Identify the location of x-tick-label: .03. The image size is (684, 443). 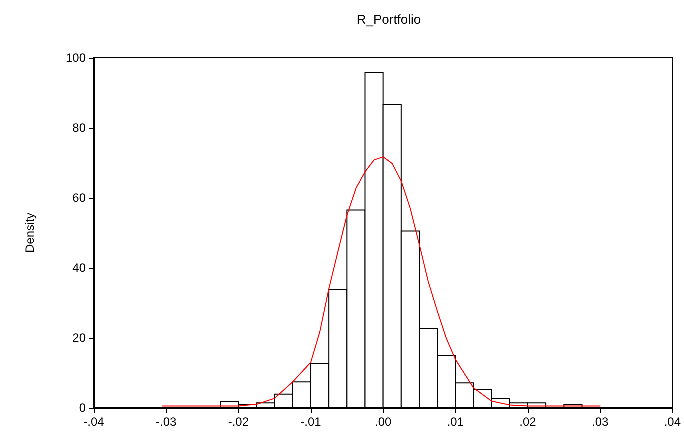
(600, 422).